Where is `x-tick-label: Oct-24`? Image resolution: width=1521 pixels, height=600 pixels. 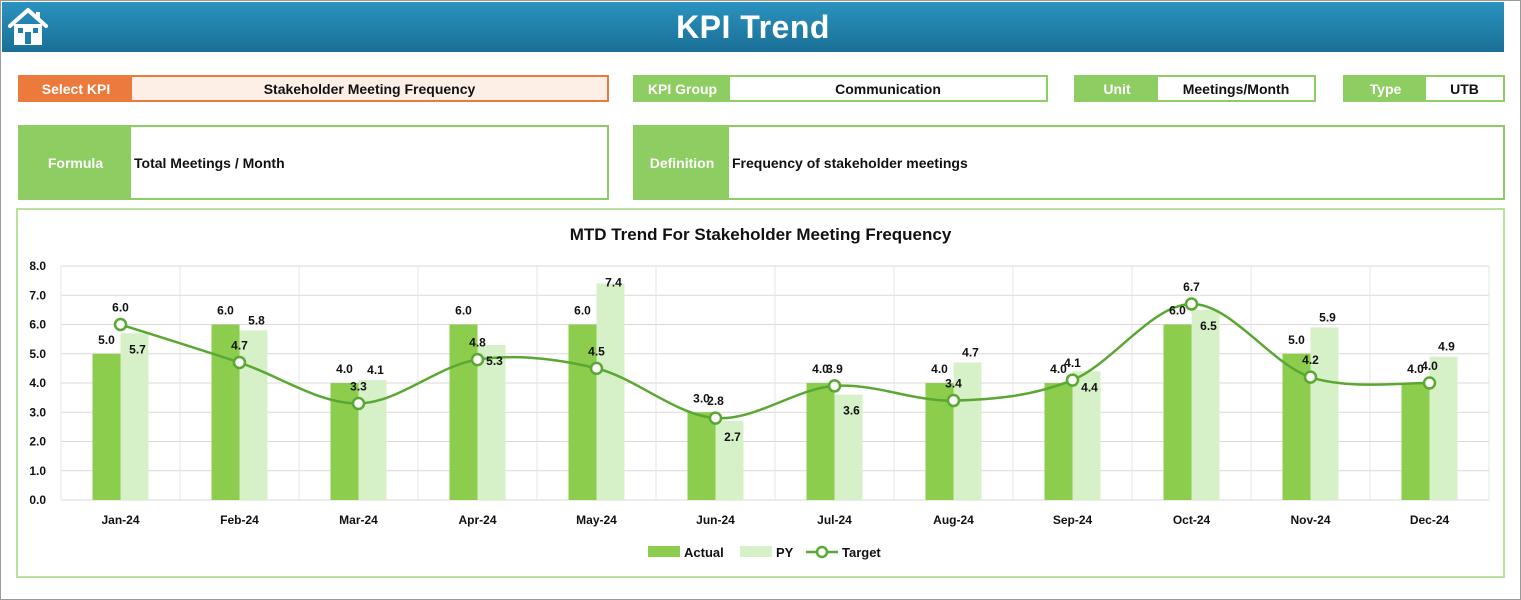
x-tick-label: Oct-24 is located at coordinates (1192, 520).